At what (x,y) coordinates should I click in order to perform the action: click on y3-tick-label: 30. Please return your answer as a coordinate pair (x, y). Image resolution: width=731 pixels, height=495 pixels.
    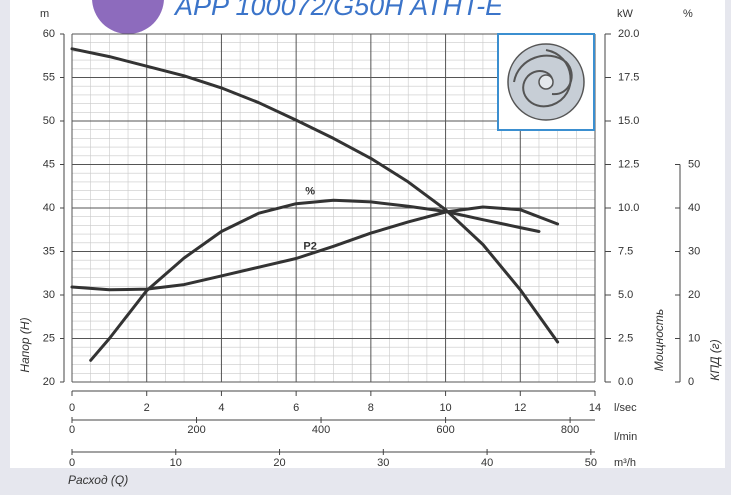
    Looking at the image, I should click on (694, 251).